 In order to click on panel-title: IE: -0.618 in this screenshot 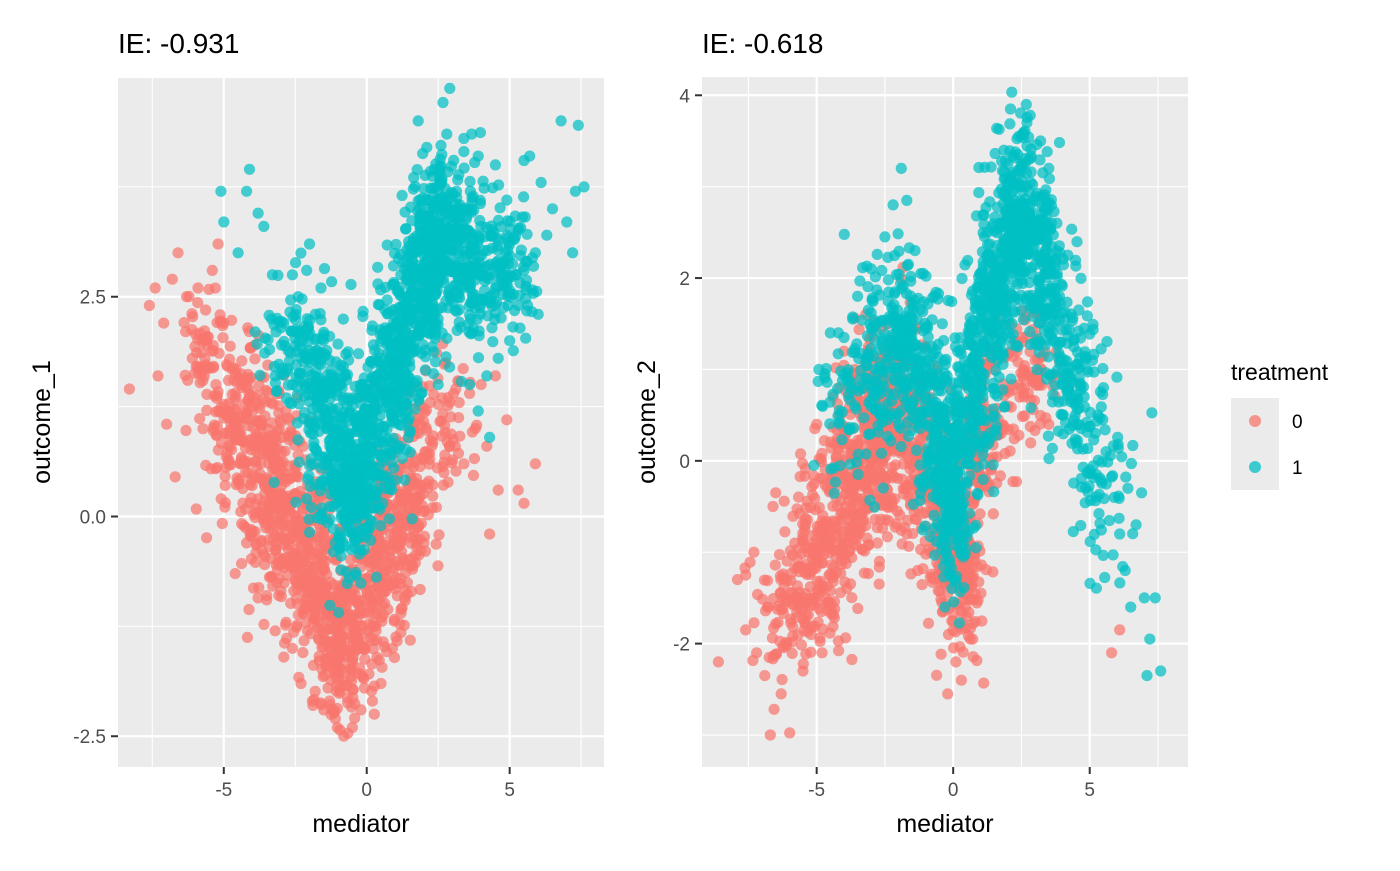, I will do `click(762, 43)`.